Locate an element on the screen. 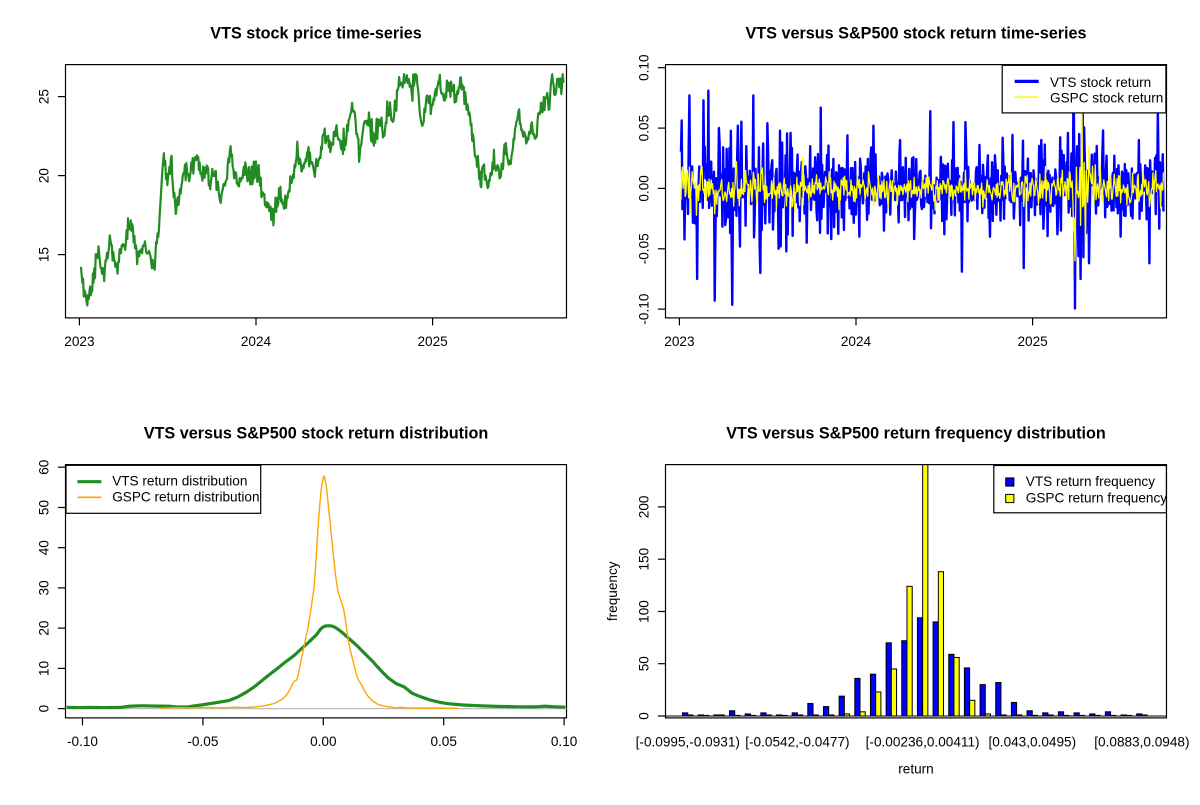  svg-text: 200 is located at coordinates (644, 506).